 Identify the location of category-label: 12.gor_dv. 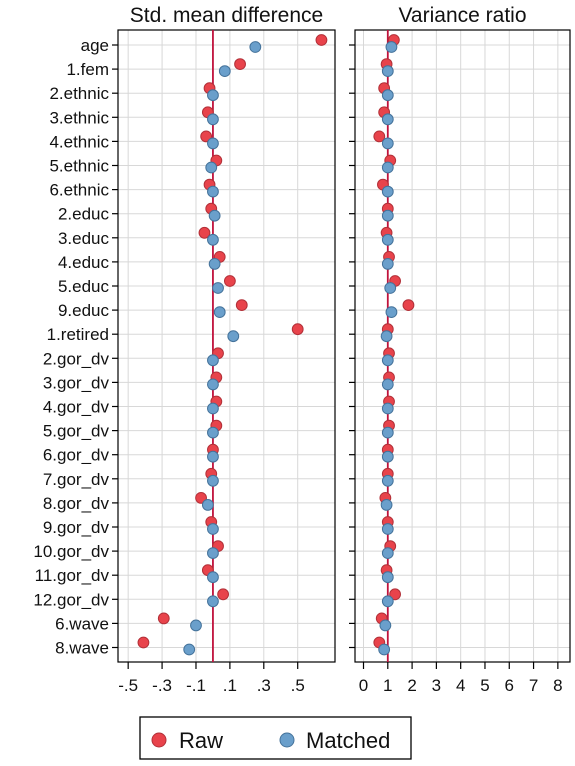
(71, 599).